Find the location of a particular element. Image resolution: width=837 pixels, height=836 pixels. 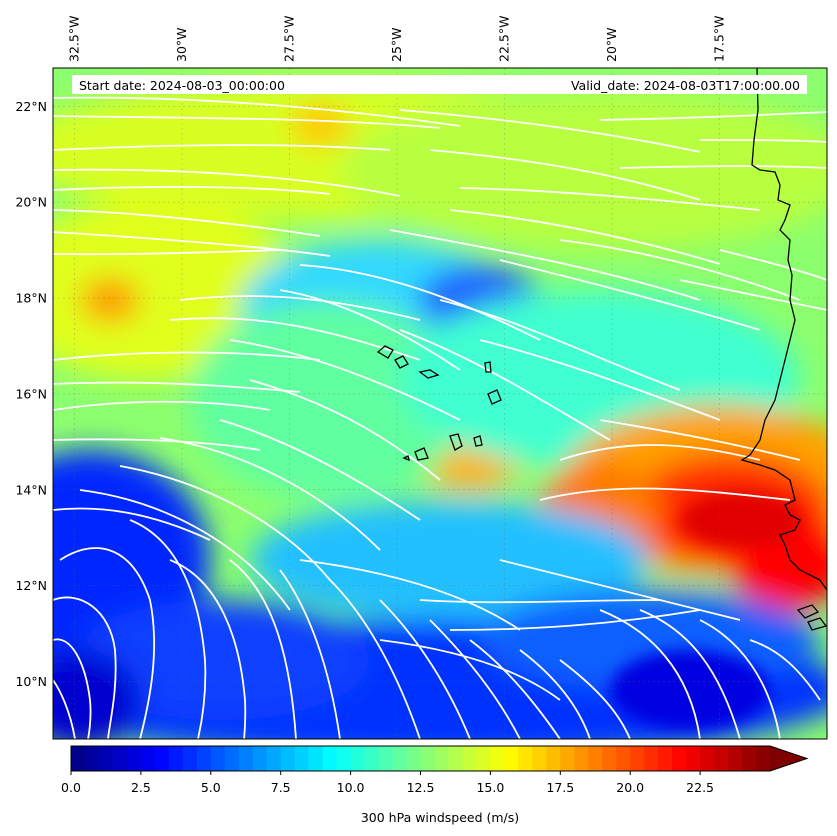

colorbar-tick-label: 7.5 is located at coordinates (281, 787).